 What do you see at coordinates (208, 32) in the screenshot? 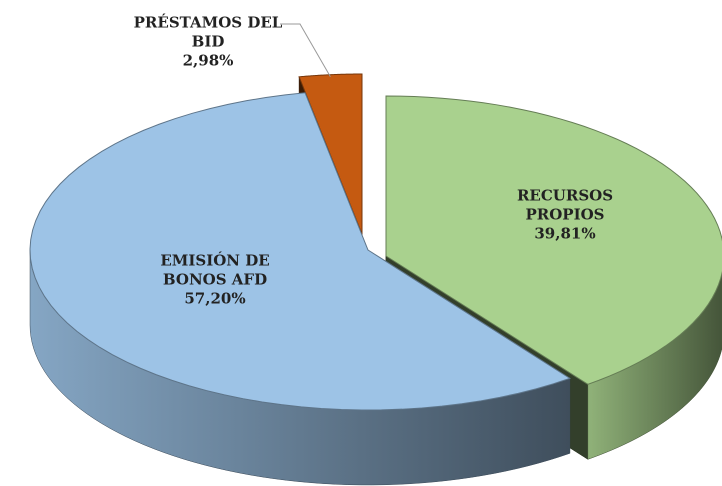
I see `category-name: PRÉSTAMOS DEL BID` at bounding box center [208, 32].